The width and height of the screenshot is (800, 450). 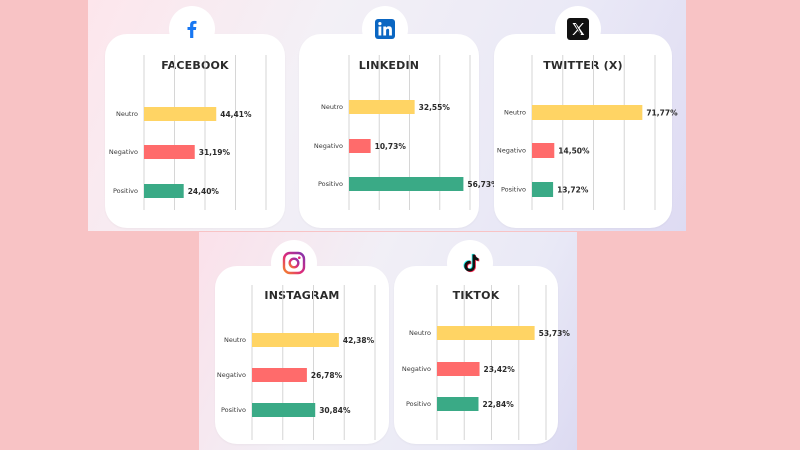 I want to click on instagram-icon, so click(x=294, y=263).